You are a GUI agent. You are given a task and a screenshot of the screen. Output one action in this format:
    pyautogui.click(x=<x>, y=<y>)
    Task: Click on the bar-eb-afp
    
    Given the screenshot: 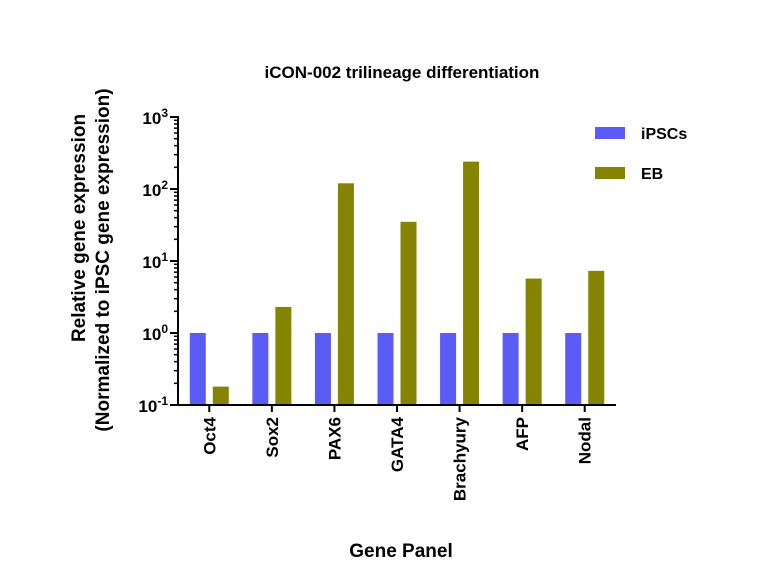 What is the action you would take?
    pyautogui.click(x=533, y=341)
    